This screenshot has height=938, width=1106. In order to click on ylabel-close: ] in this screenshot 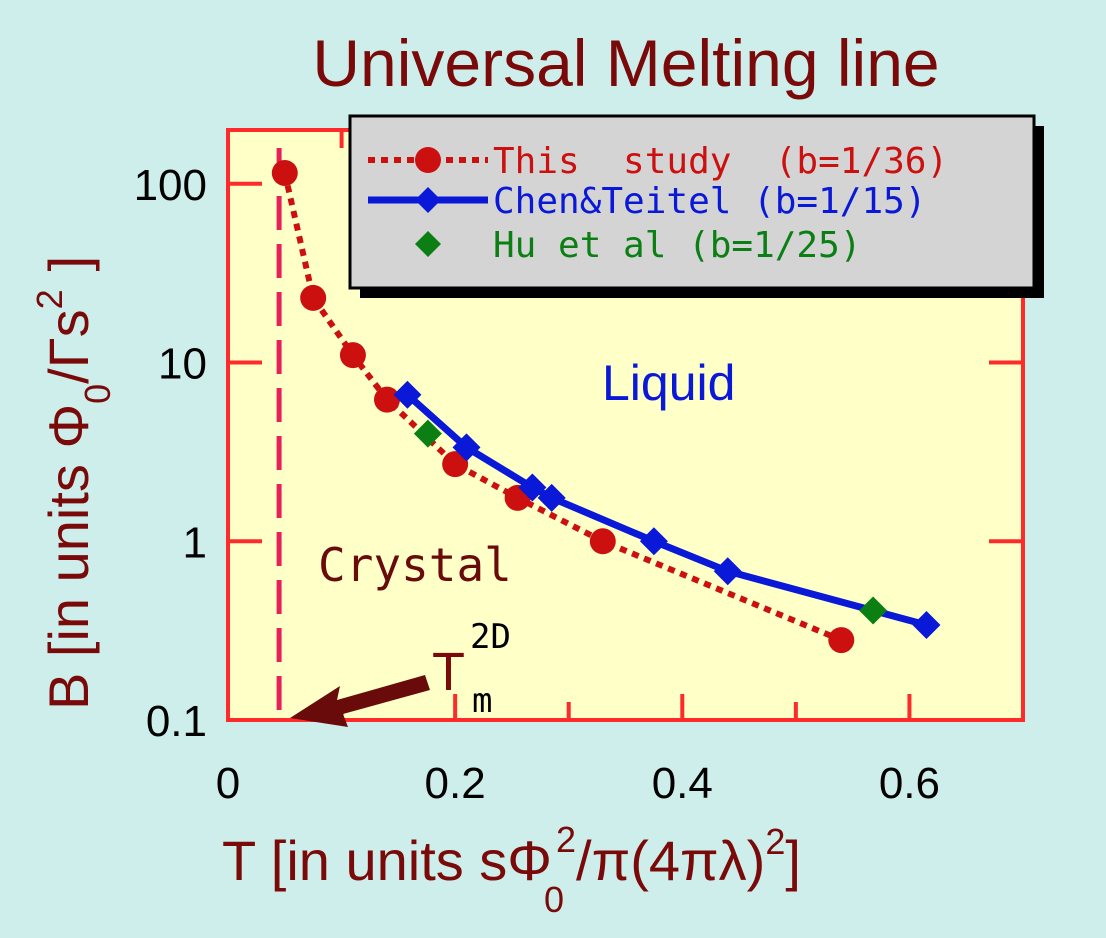, I will do `click(68, 264)`.